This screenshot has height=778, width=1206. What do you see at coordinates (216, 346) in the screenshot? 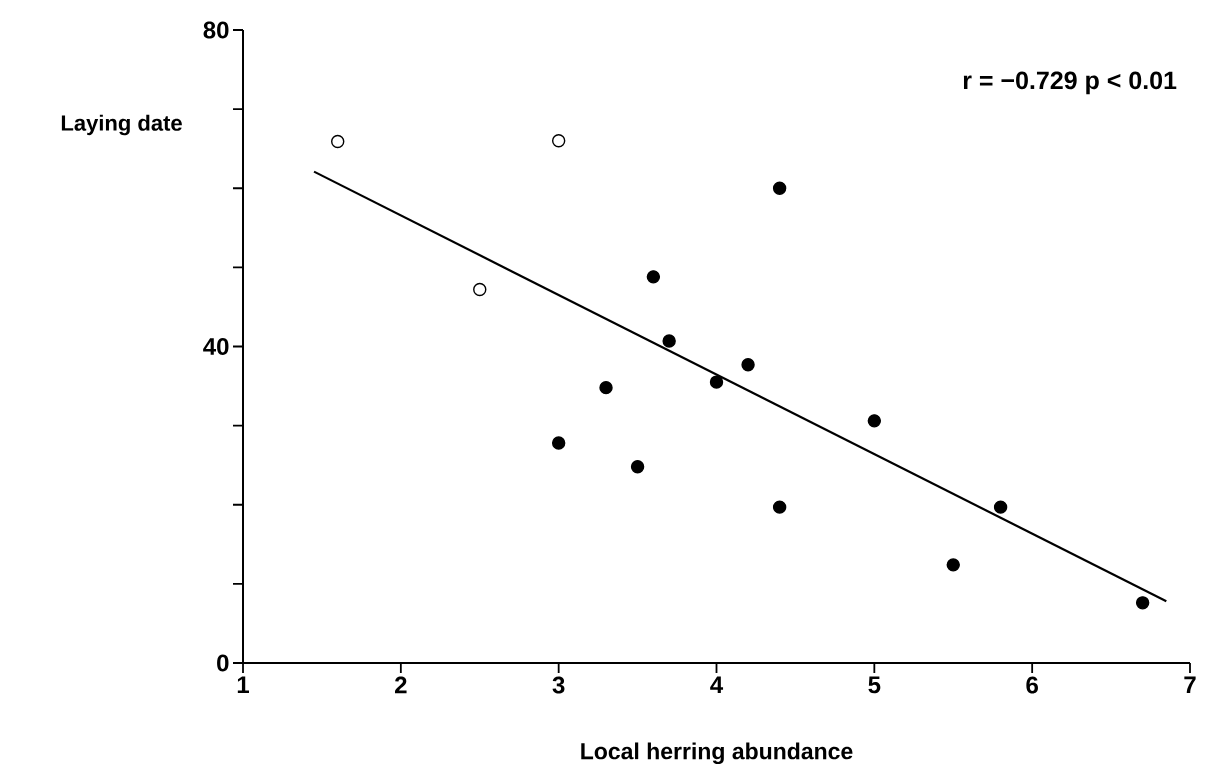
I see `y-tick-label: 40` at bounding box center [216, 346].